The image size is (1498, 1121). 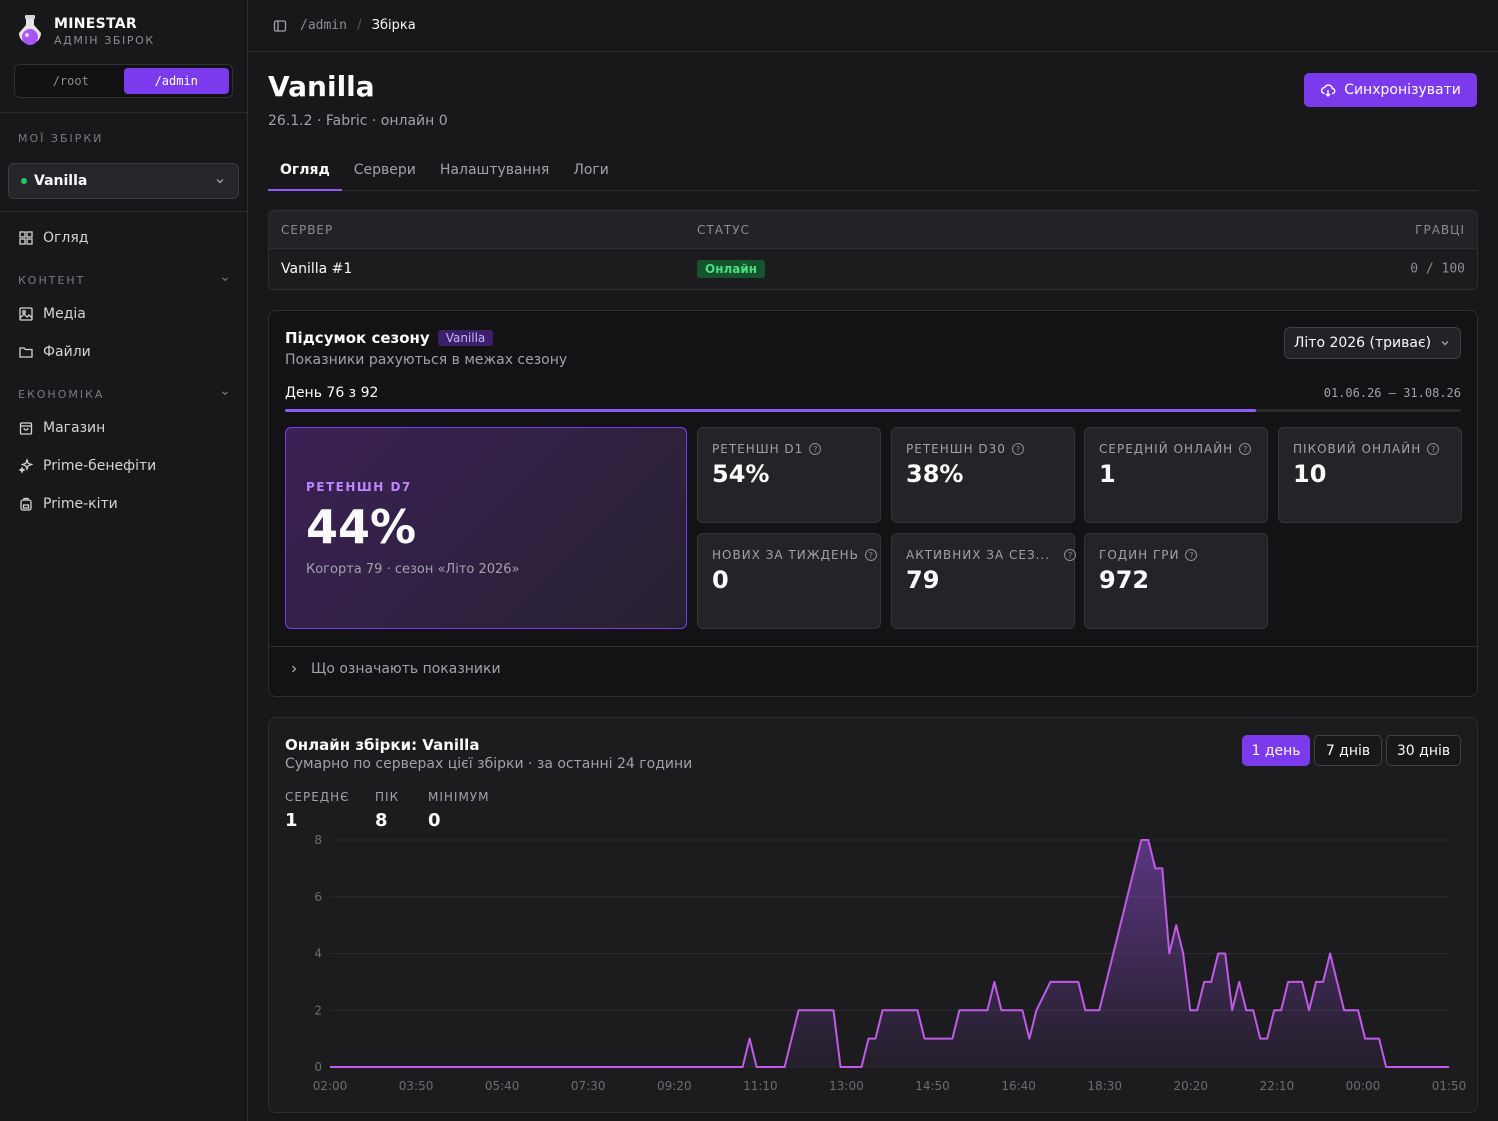 What do you see at coordinates (26, 238) in the screenshot?
I see `grid-icon` at bounding box center [26, 238].